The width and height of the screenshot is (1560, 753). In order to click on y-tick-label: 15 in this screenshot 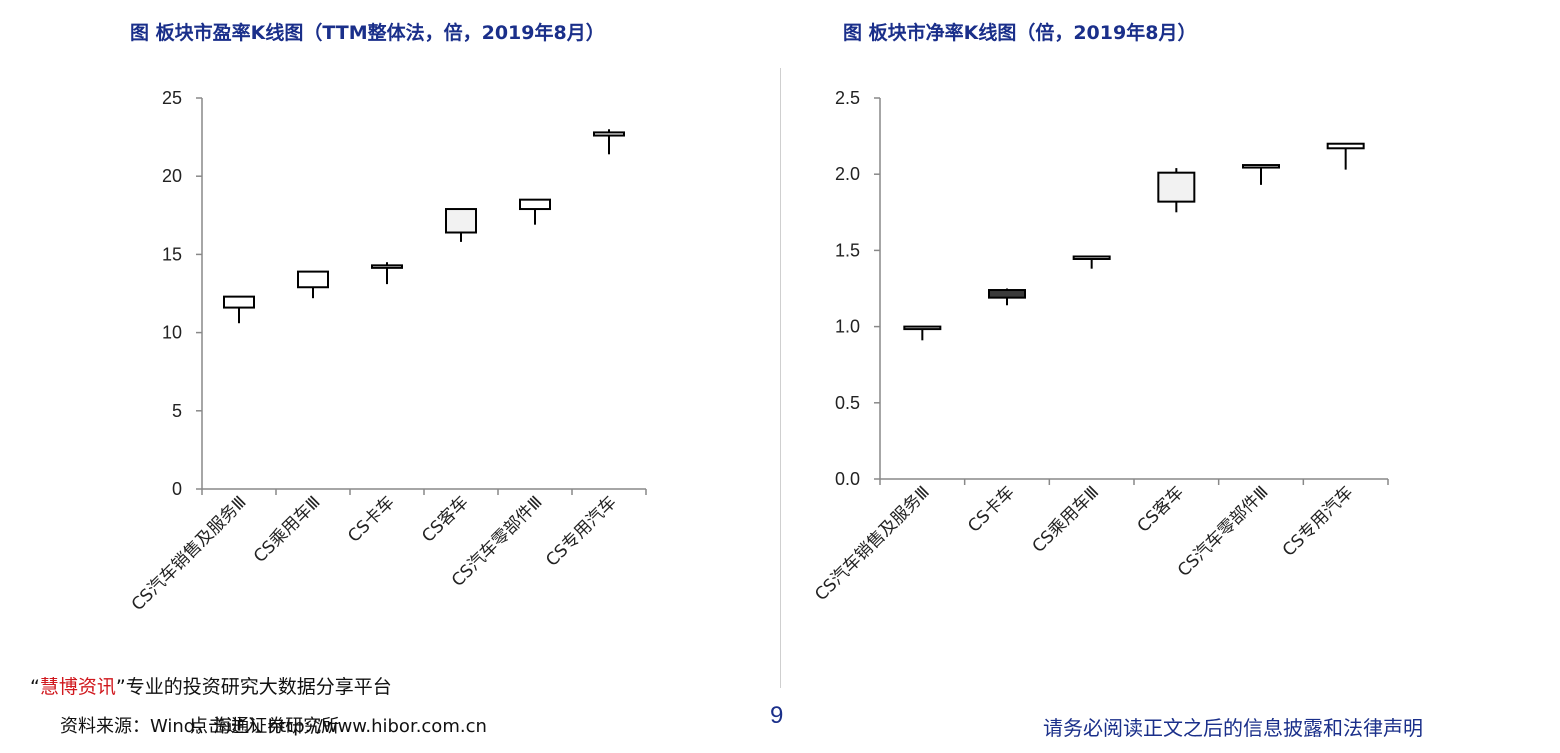, I will do `click(172, 254)`.